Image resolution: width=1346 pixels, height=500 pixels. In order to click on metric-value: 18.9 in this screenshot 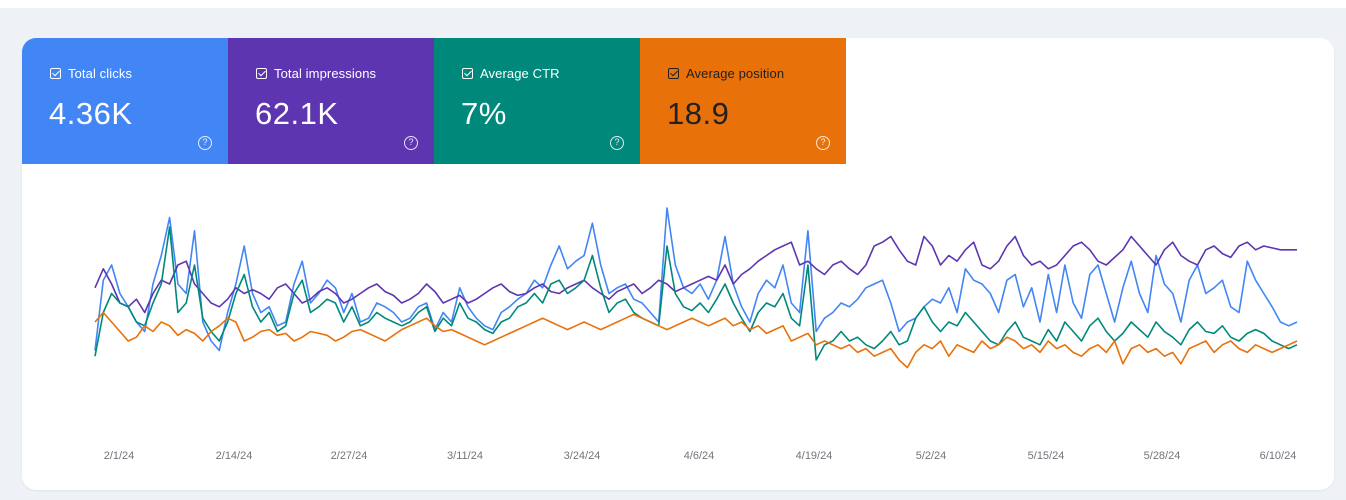, I will do `click(698, 113)`.